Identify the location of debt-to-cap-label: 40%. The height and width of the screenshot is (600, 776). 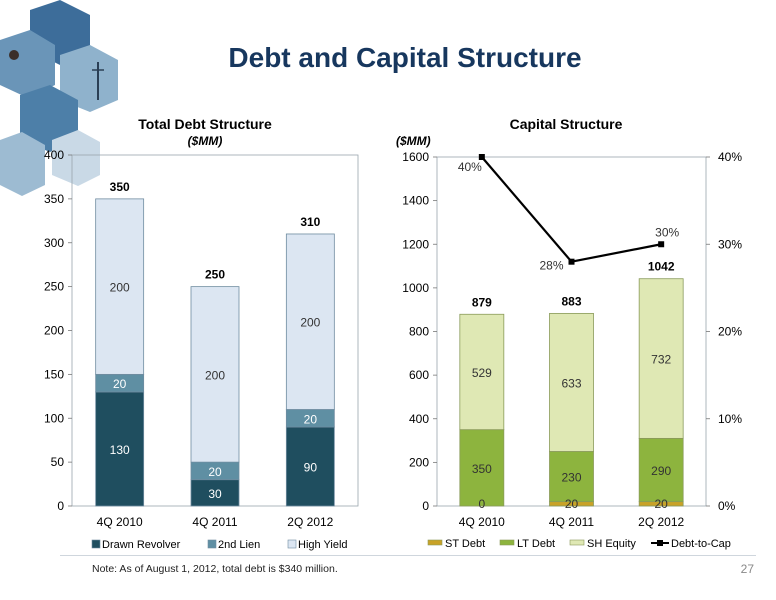
(470, 167).